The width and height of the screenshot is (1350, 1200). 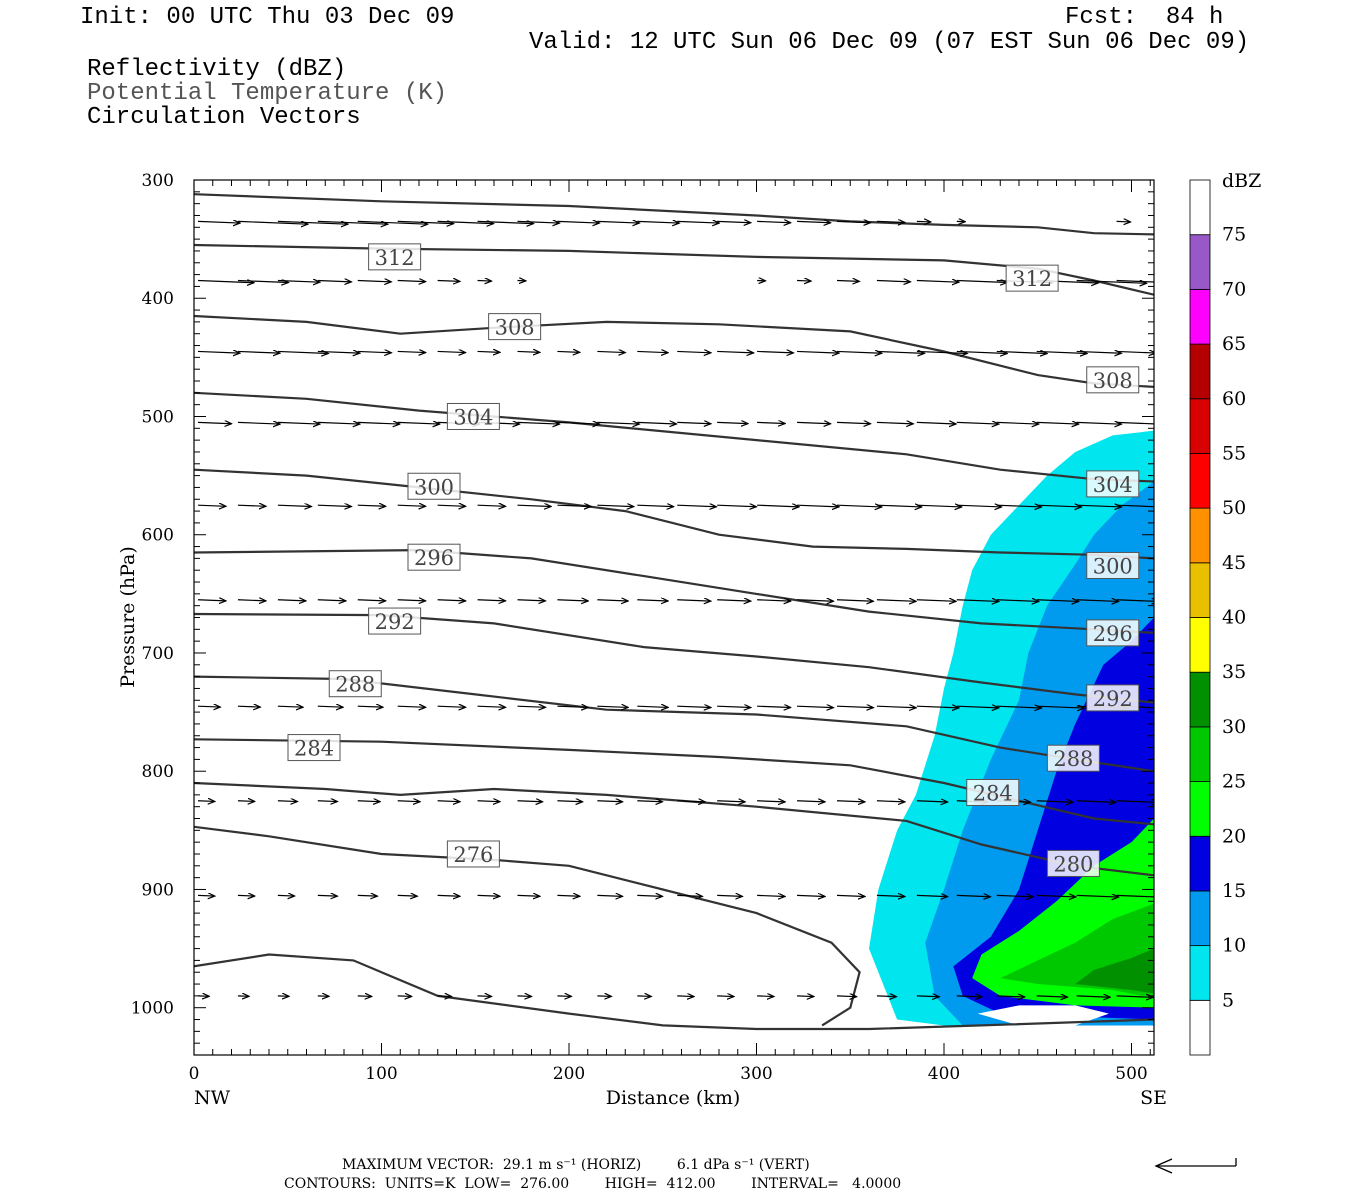 What do you see at coordinates (158, 536) in the screenshot?
I see `y-tick-label-600: 600` at bounding box center [158, 536].